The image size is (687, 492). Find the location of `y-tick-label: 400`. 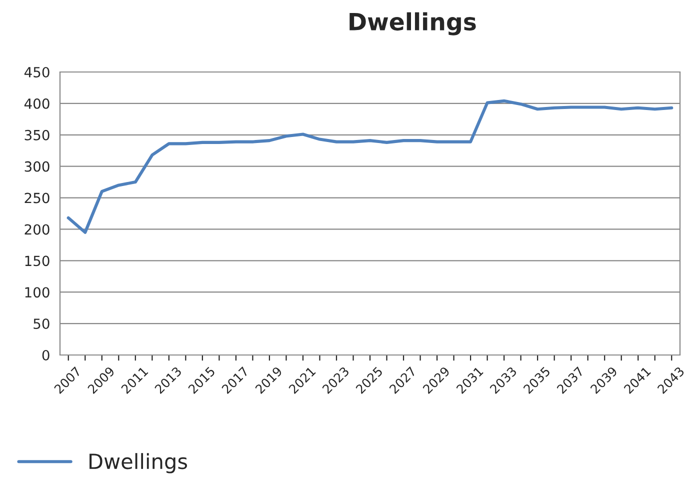

y-tick-label: 400 is located at coordinates (37, 103).